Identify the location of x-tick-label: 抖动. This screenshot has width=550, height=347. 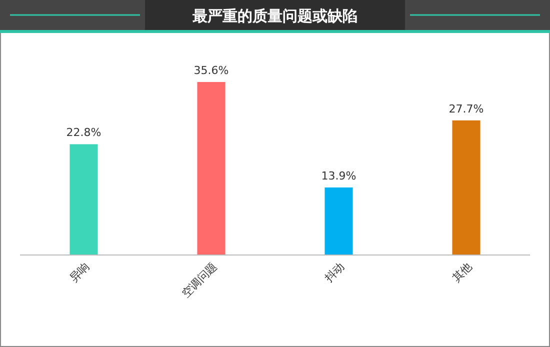
(335, 273).